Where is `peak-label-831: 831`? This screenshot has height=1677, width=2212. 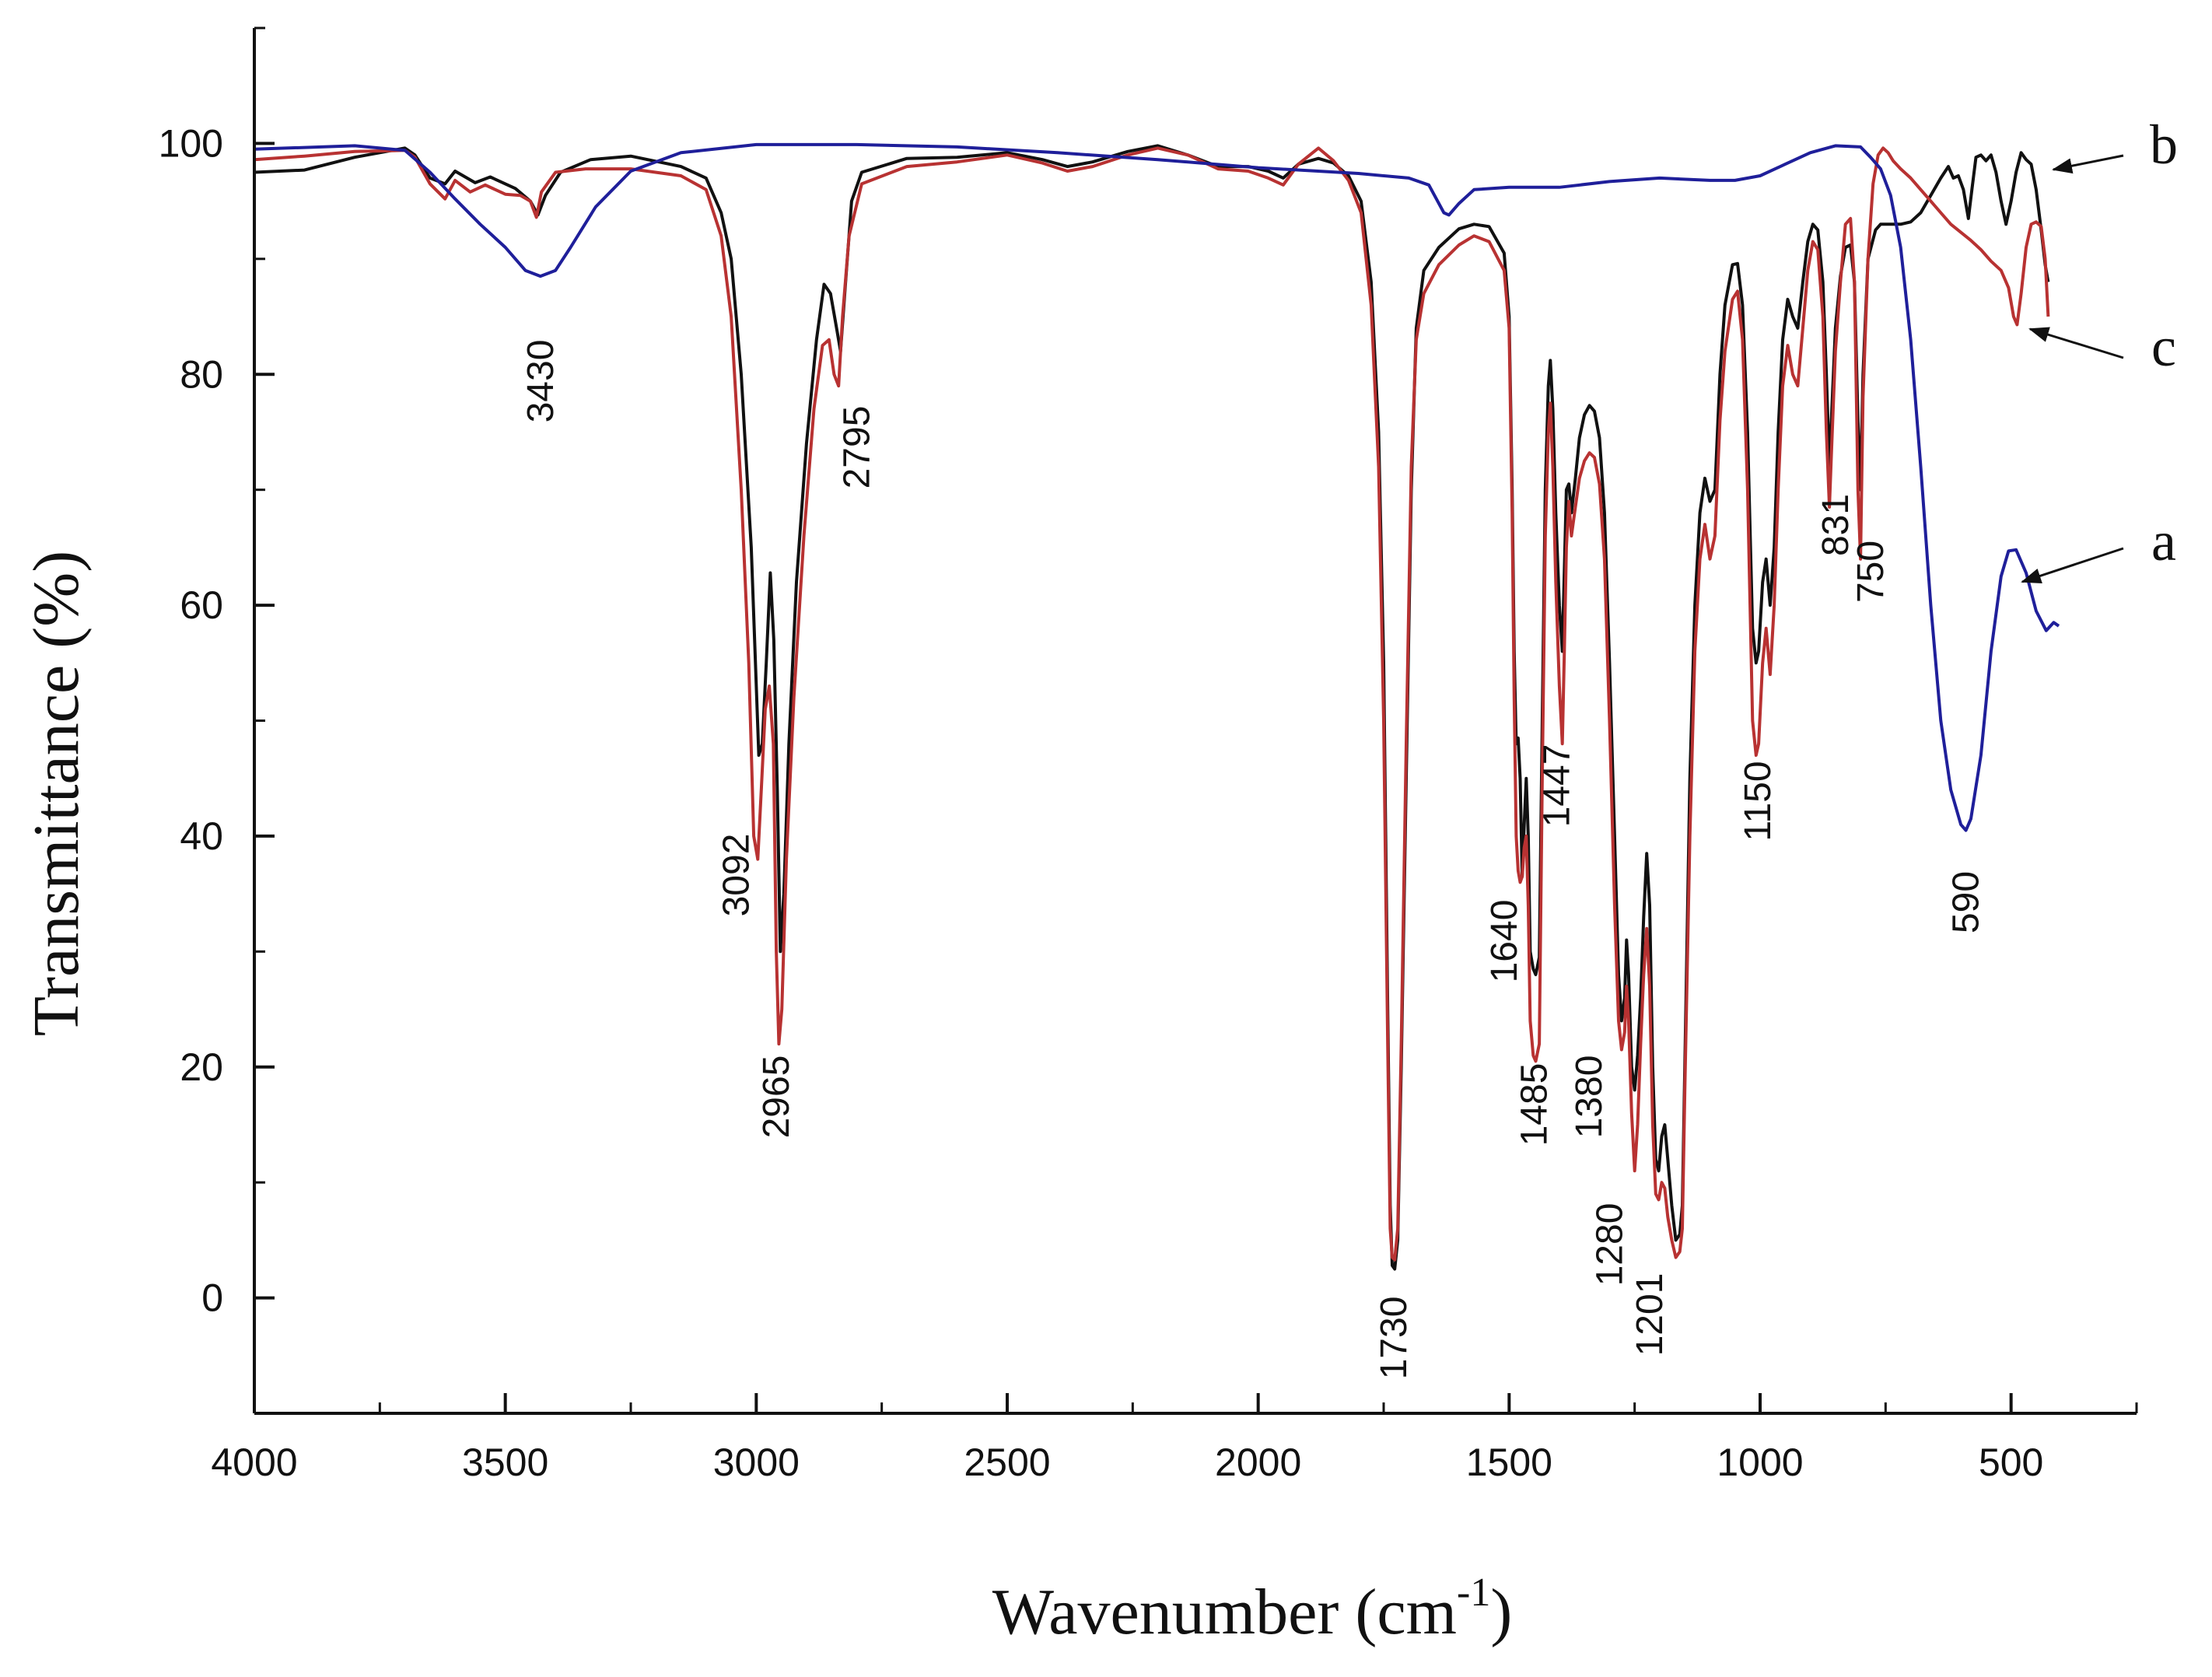
peak-label-831: 831 is located at coordinates (1836, 525).